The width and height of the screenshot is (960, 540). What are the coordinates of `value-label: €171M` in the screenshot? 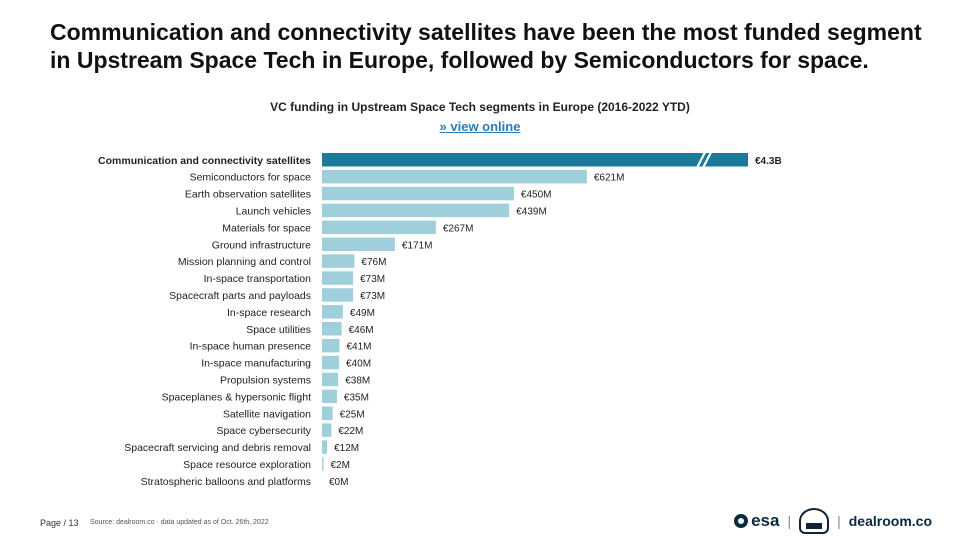 It's located at (417, 245).